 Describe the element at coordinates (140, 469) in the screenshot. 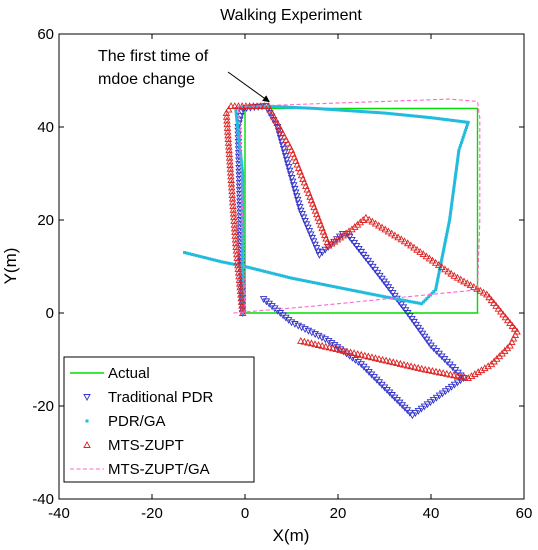

I see `legend-entry-mts-zupt-ga: MTS-ZUPT/GA` at that location.